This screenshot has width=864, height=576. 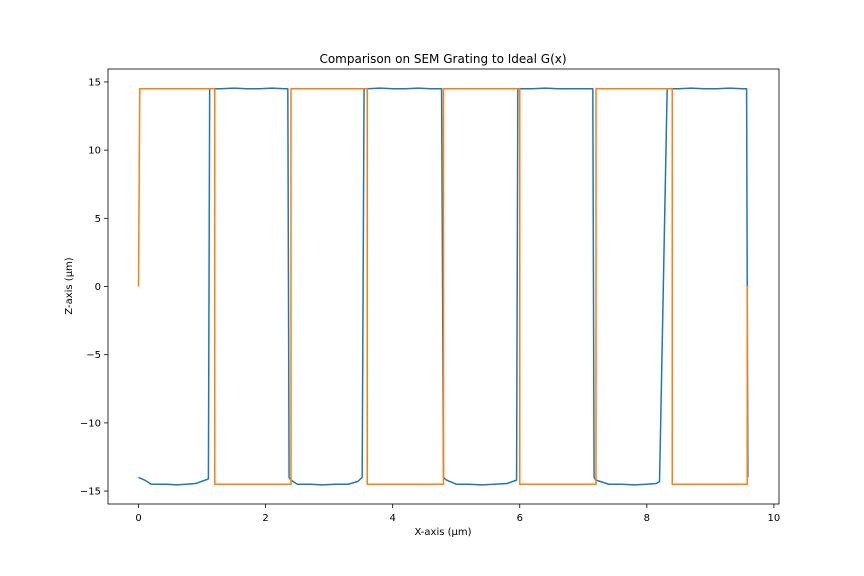 I want to click on x-axis-label: X-axis (μm), so click(x=442, y=532).